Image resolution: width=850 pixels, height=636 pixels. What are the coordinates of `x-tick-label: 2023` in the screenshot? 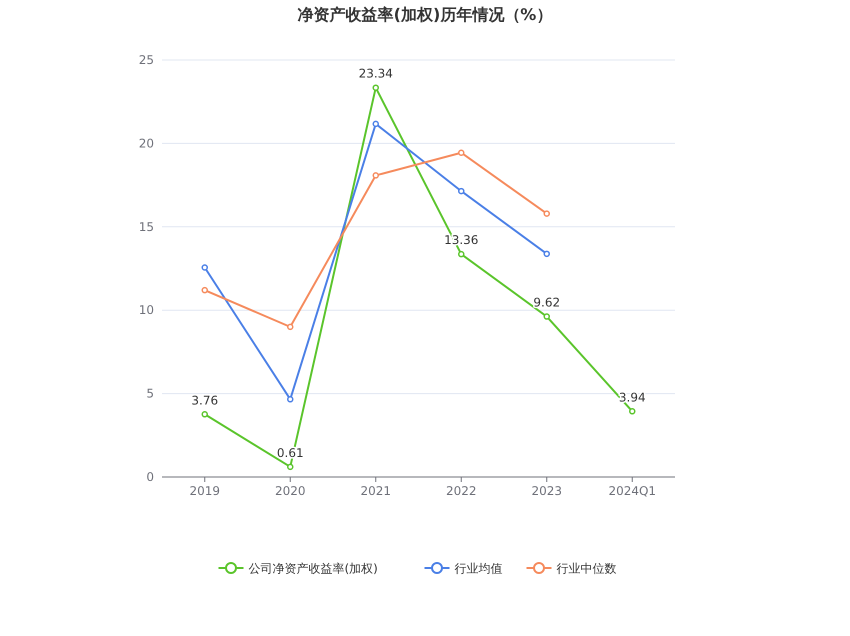 It's located at (546, 491).